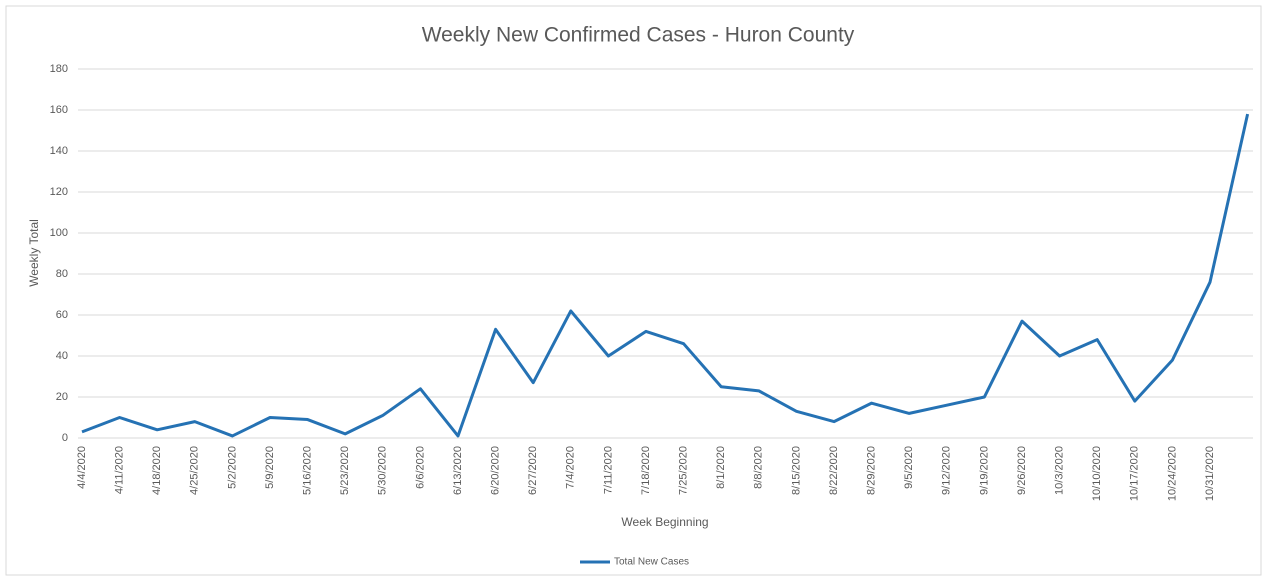 This screenshot has width=1267, height=581. I want to click on x-tick-label: 10/31/2020, so click(1210, 473).